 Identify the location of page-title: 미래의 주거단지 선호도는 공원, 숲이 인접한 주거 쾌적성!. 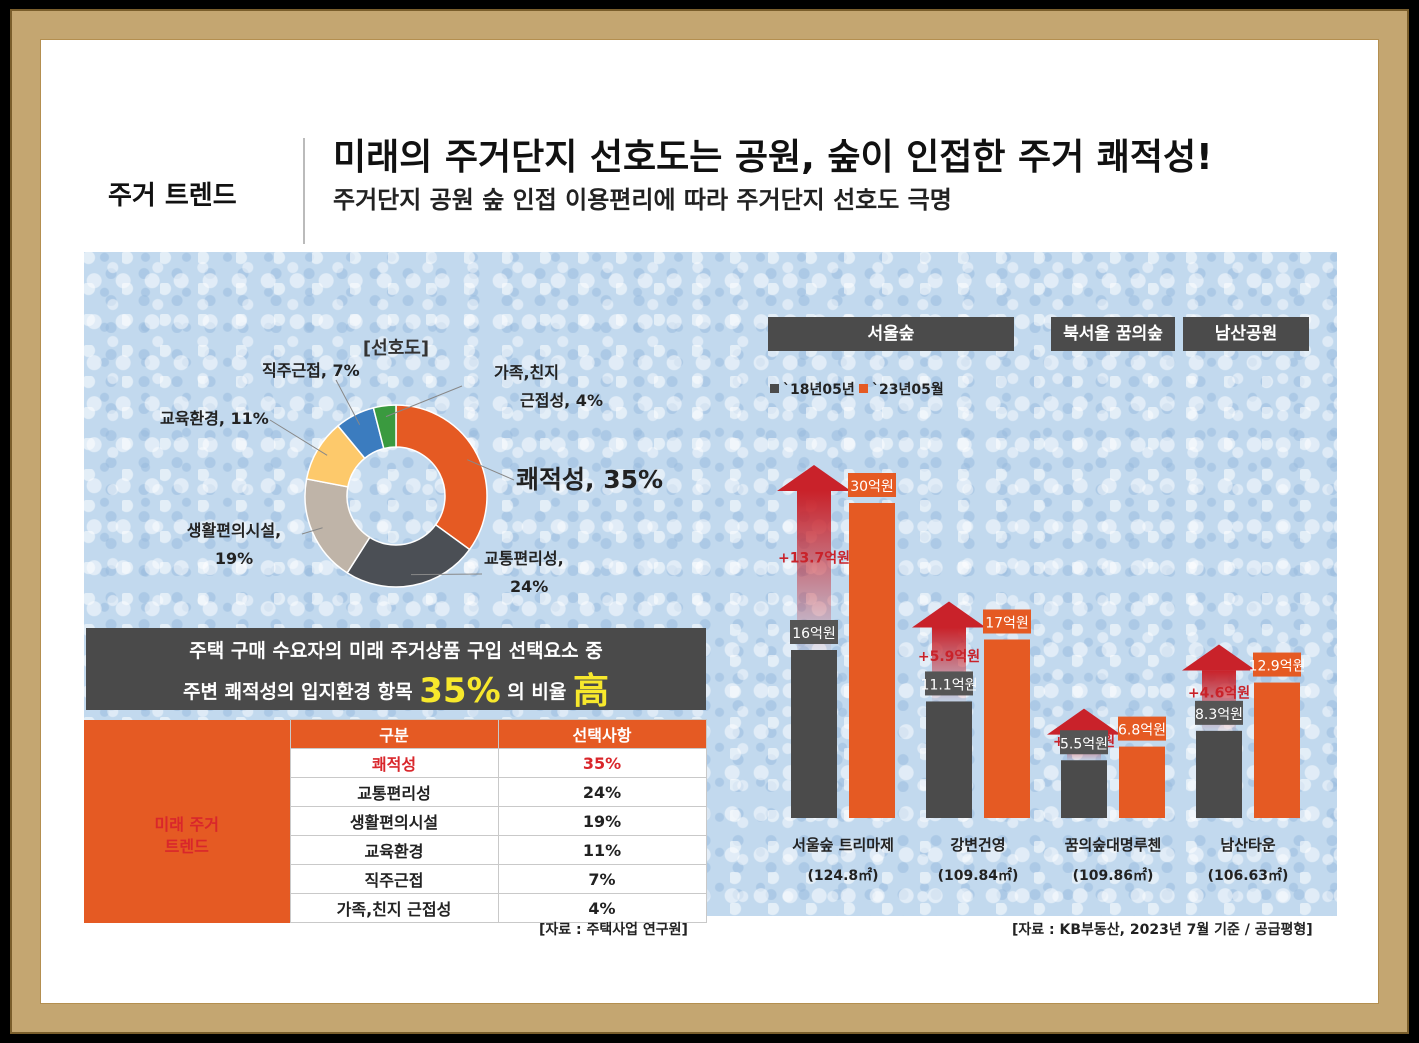
(773, 157).